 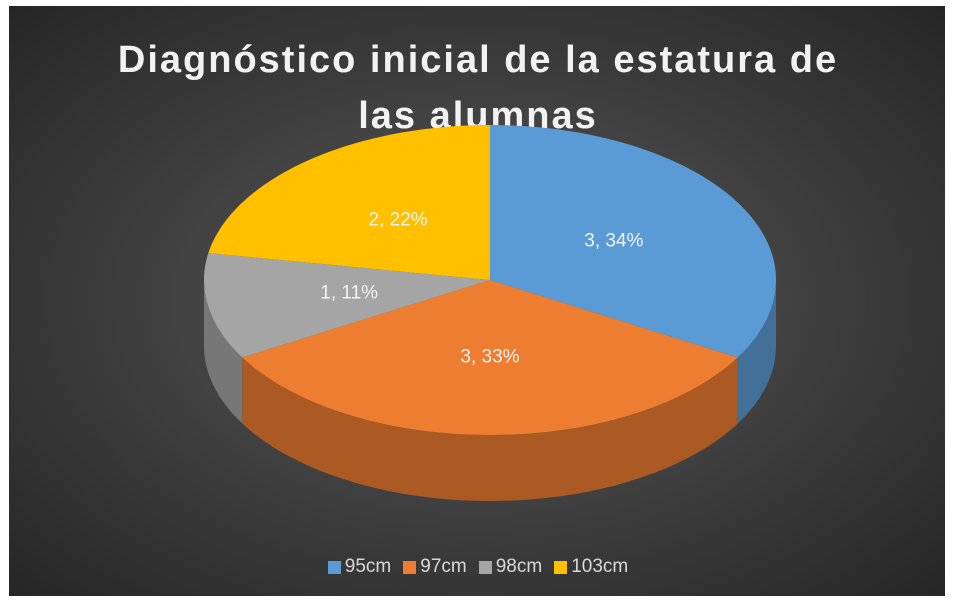 I want to click on legend: 95cm 97cm 98cm 103cm, so click(x=478, y=567).